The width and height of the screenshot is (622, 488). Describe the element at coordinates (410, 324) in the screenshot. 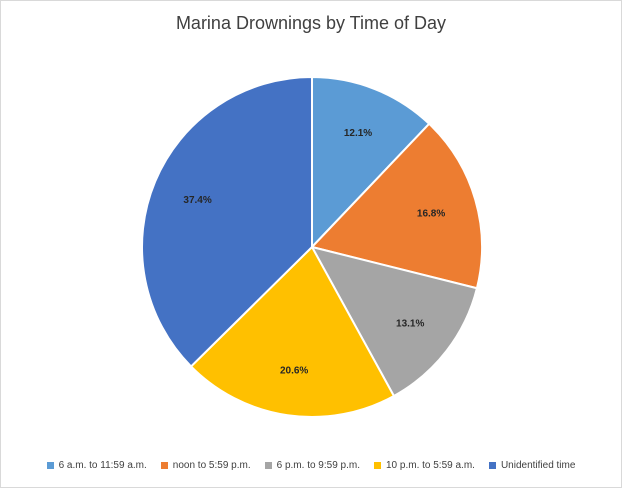

I see `data-label: 13.1%` at that location.